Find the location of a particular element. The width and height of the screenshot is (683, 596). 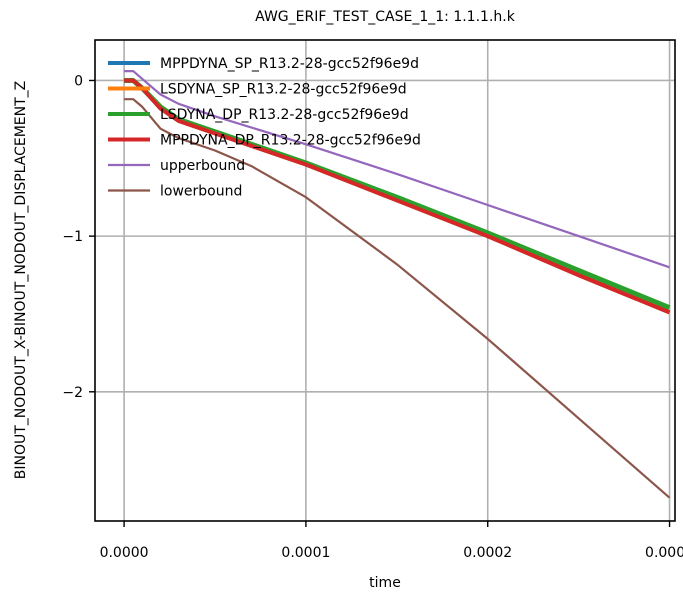

x-tick-label: 0.0001 is located at coordinates (305, 553).